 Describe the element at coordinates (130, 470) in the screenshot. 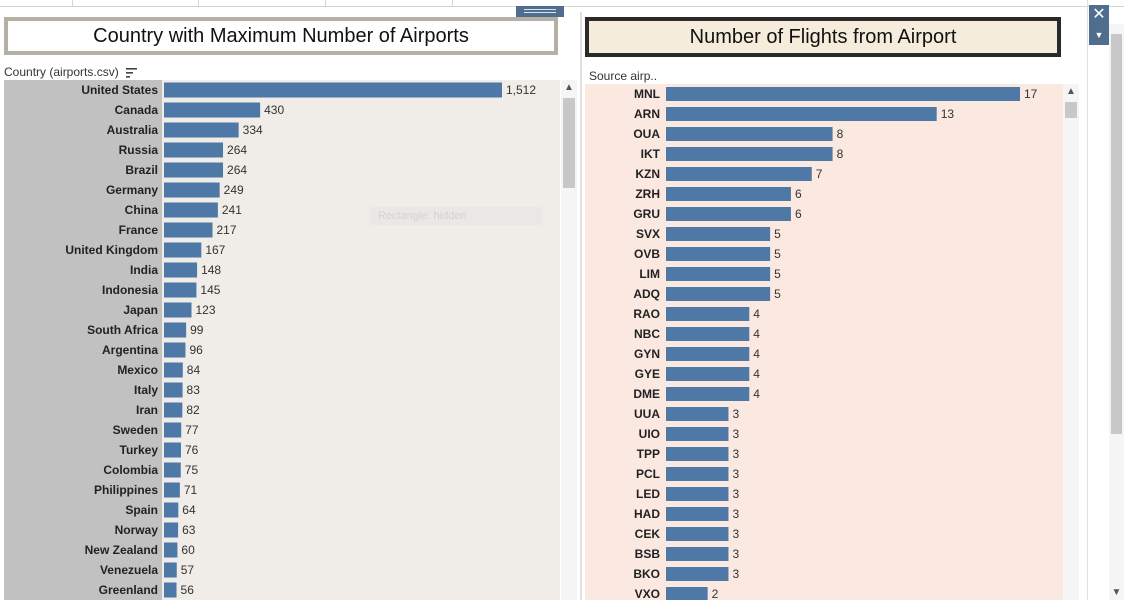

I see `category-label: Colombia` at that location.